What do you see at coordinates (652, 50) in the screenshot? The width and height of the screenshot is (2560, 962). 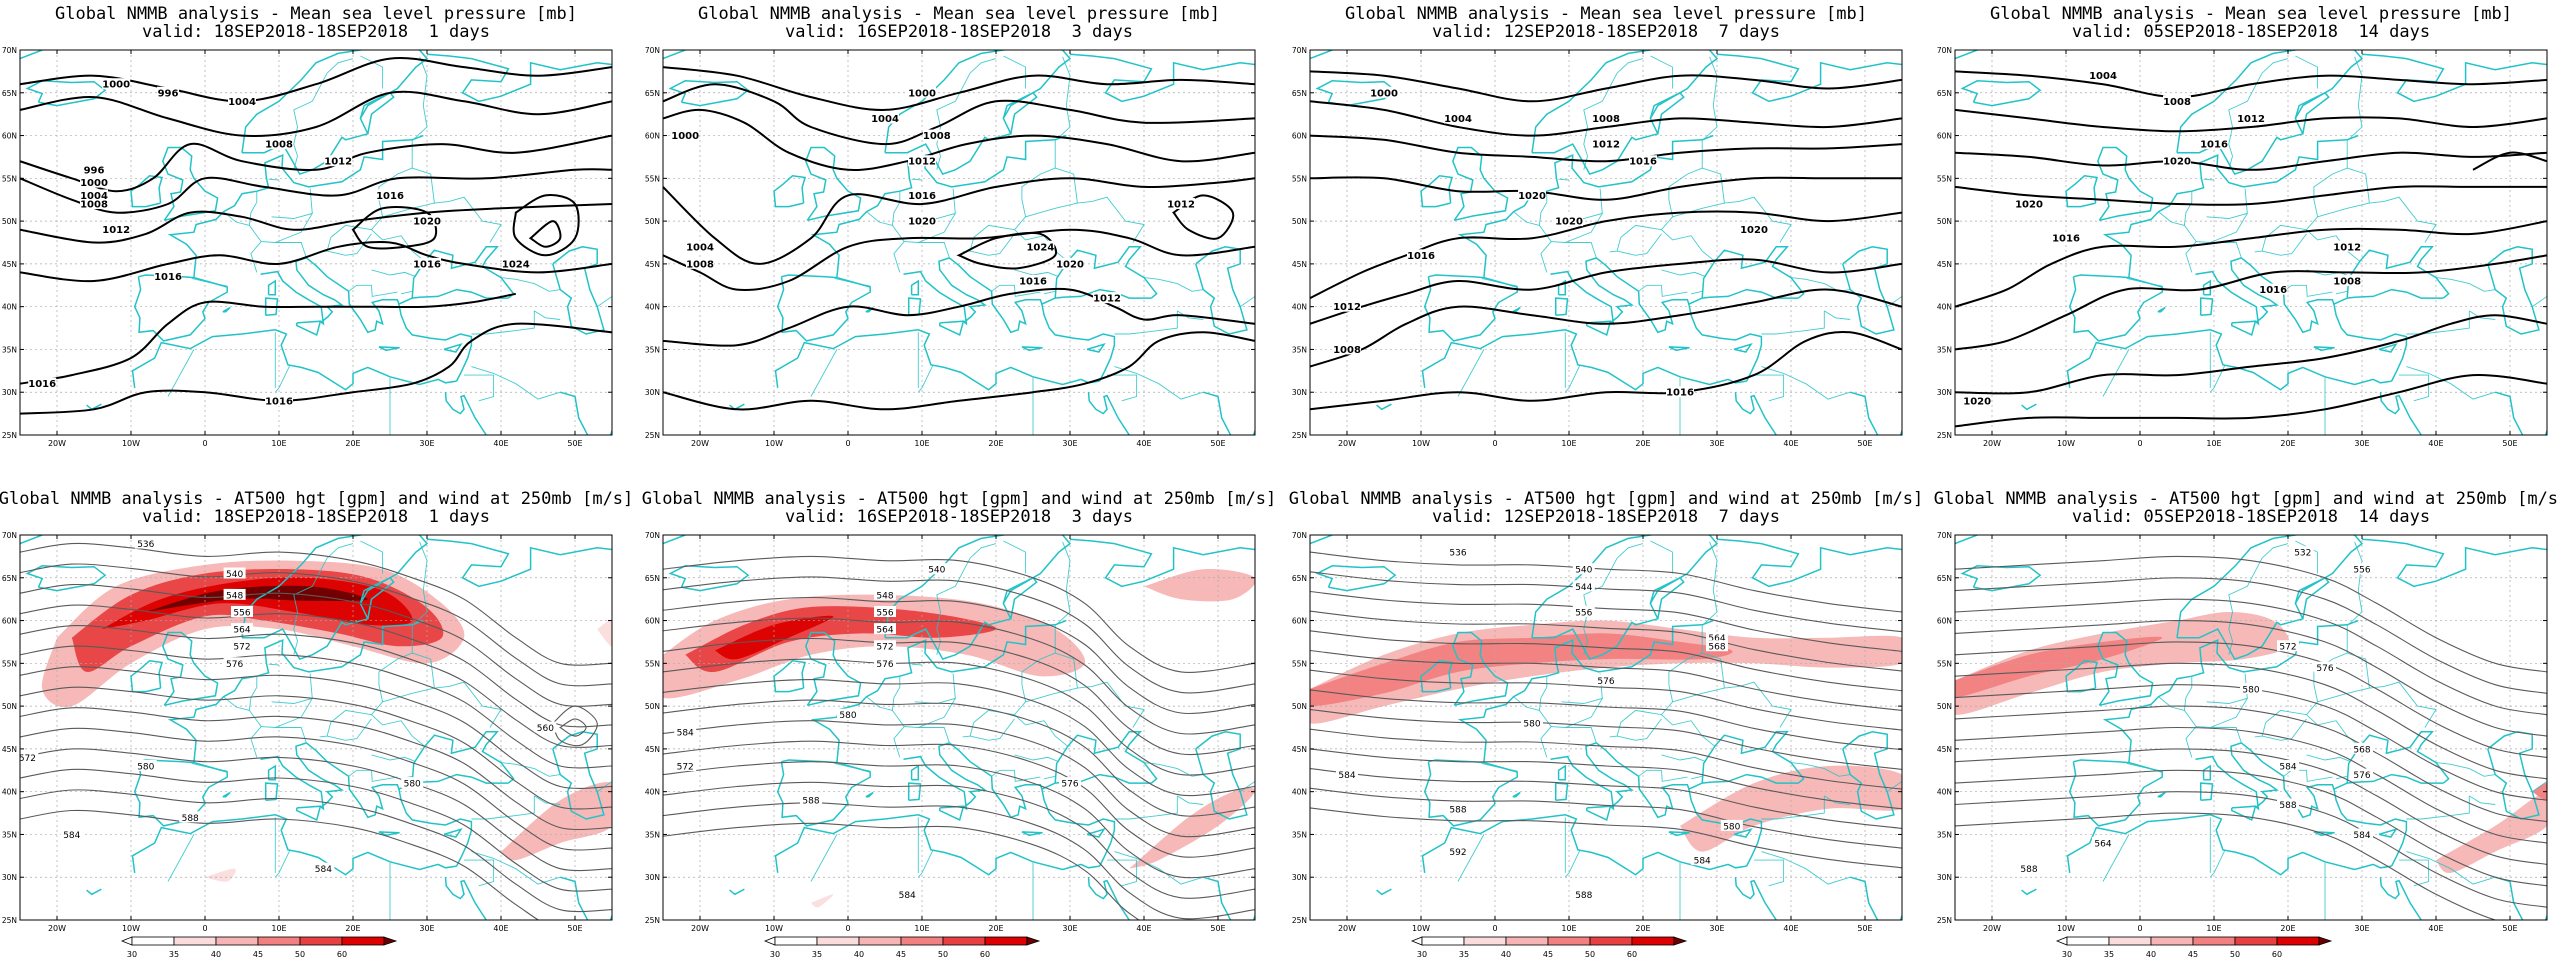 I see `latitude-tick-label: 70N` at bounding box center [652, 50].